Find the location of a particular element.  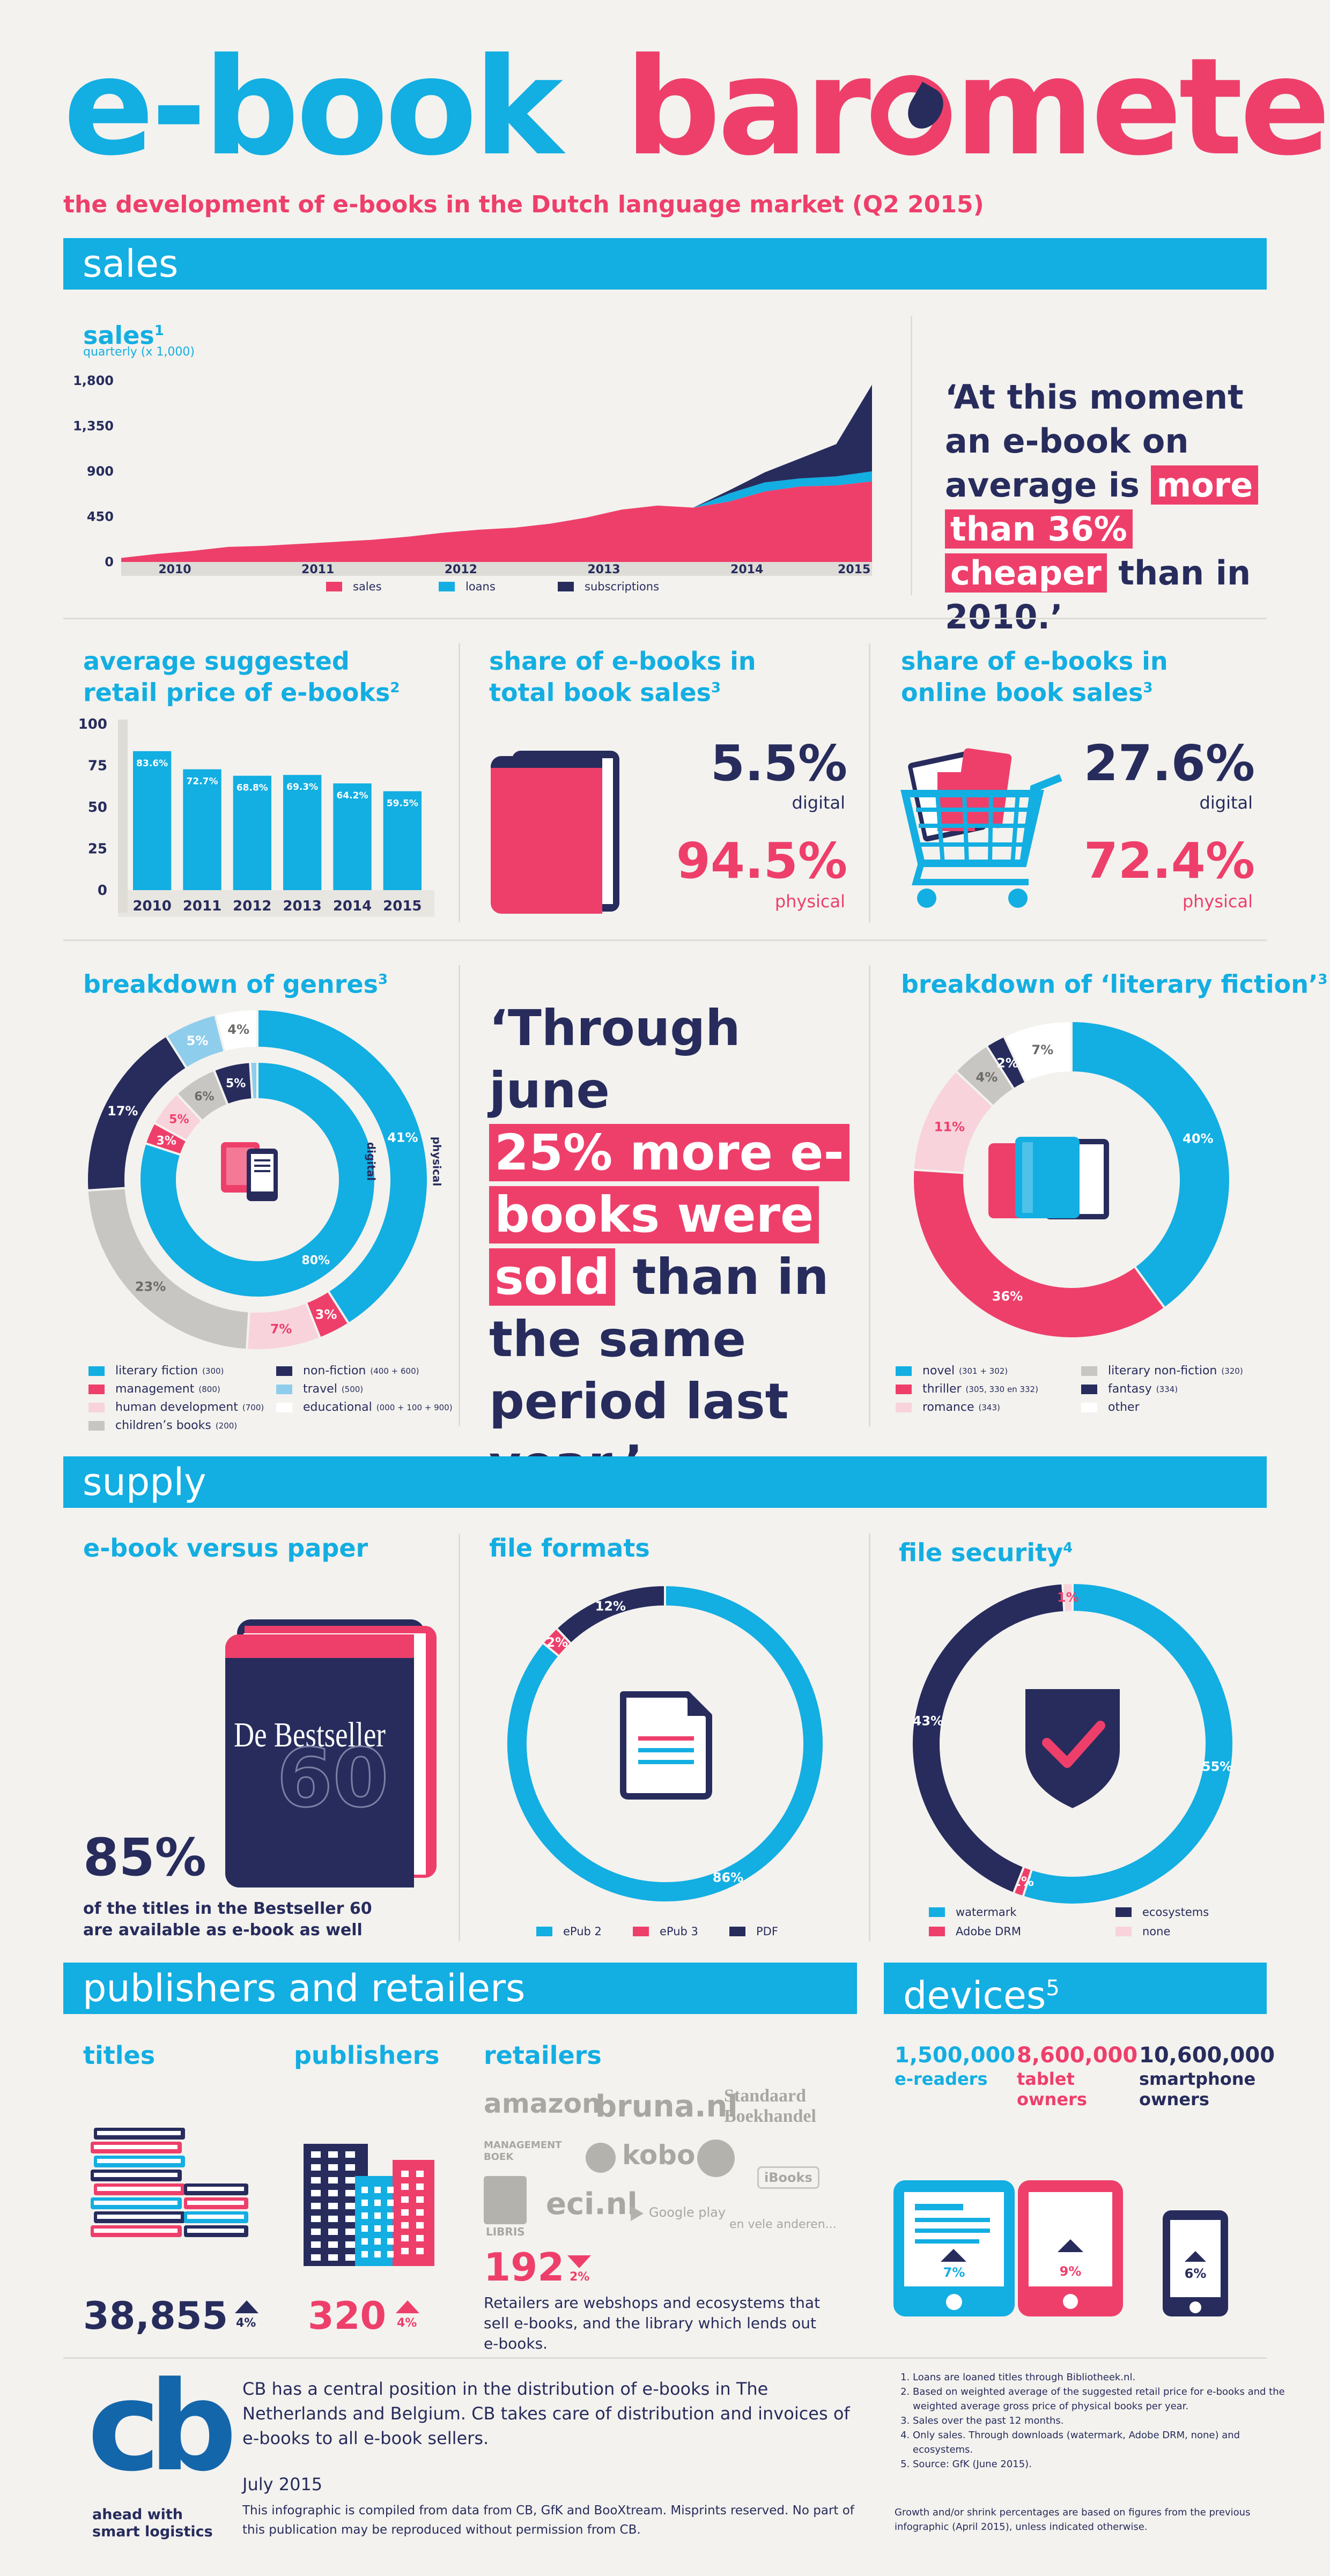

slice-value-label: 40% is located at coordinates (1198, 1138).